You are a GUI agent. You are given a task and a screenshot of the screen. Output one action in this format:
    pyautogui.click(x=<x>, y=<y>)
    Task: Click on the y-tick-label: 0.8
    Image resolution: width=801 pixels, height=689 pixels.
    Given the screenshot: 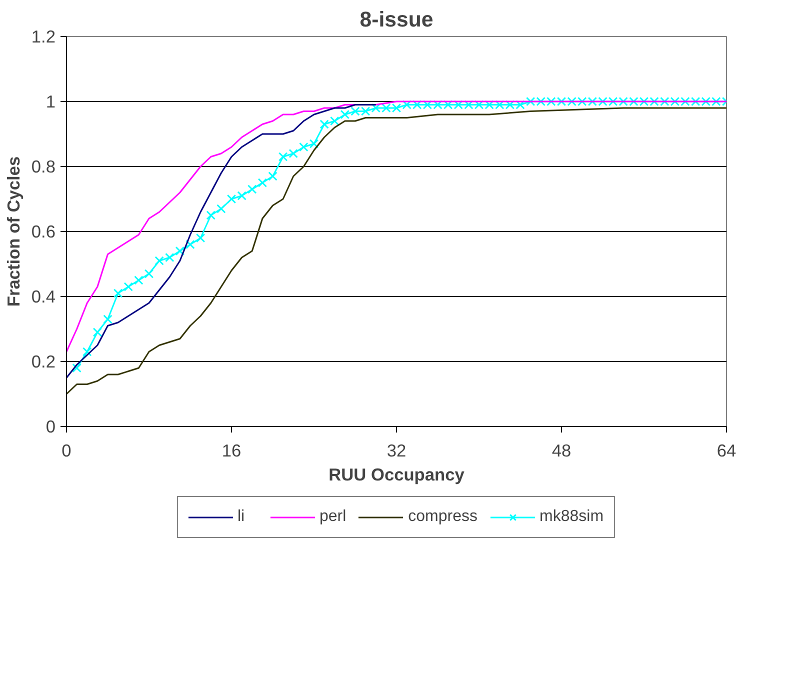 What is the action you would take?
    pyautogui.click(x=43, y=166)
    